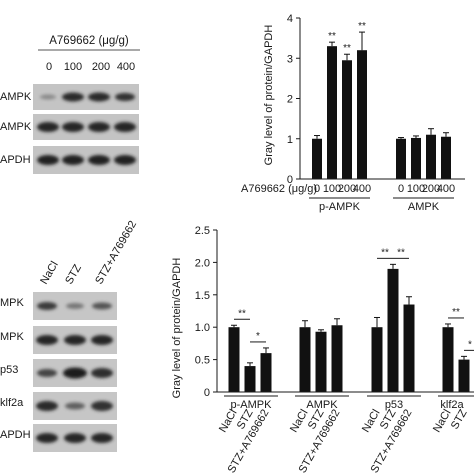  Describe the element at coordinates (322, 405) in the screenshot. I see `chart2-group-label: AMPK` at that location.